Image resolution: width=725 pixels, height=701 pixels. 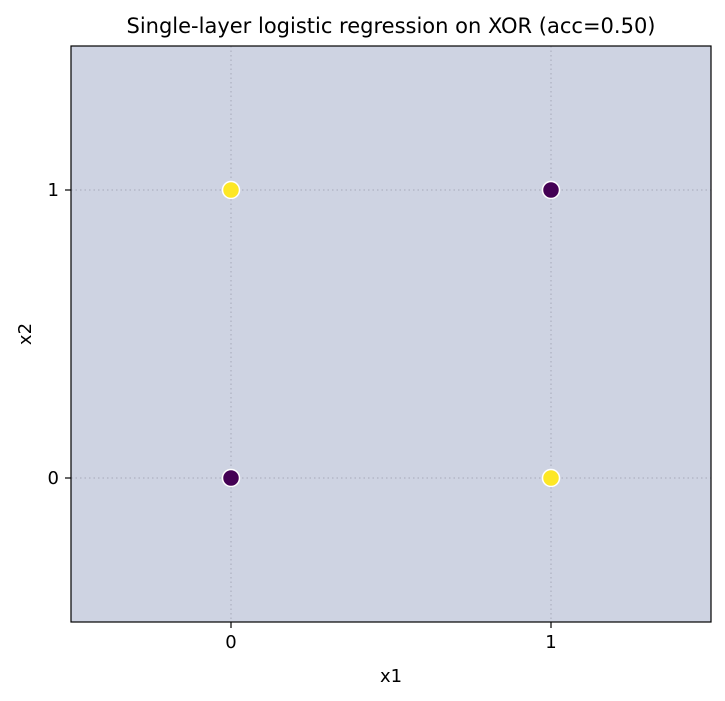 What do you see at coordinates (53, 478) in the screenshot?
I see `y-tick-label: 0` at bounding box center [53, 478].